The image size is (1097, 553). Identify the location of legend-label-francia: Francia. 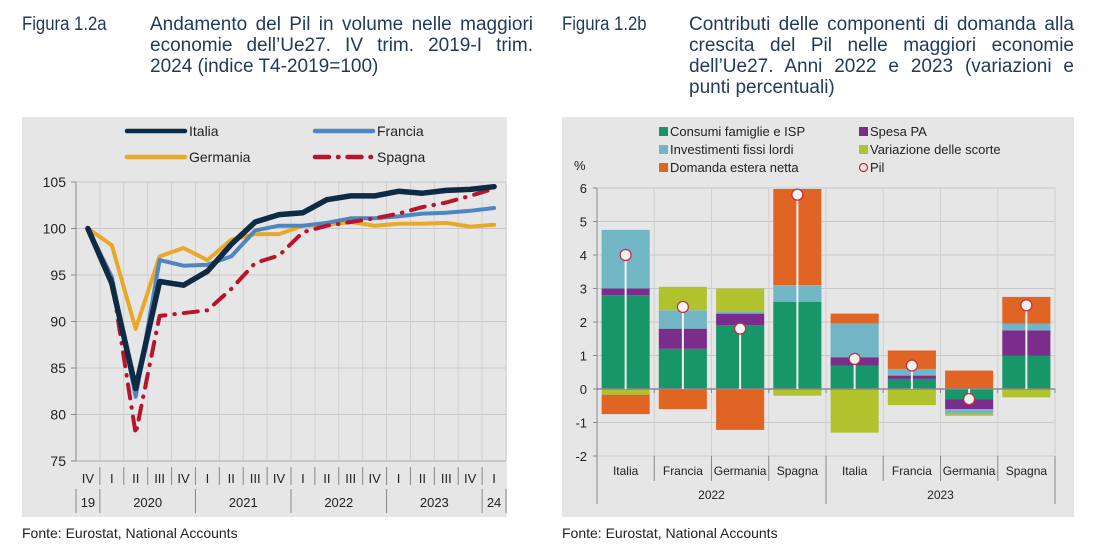
(400, 131).